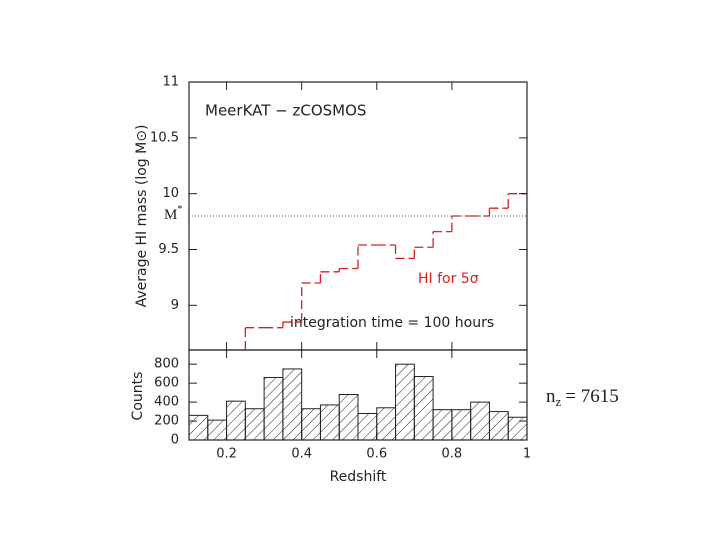 The image size is (720, 540). Describe the element at coordinates (226, 454) in the screenshot. I see `x-tick-label: 0.2` at that location.